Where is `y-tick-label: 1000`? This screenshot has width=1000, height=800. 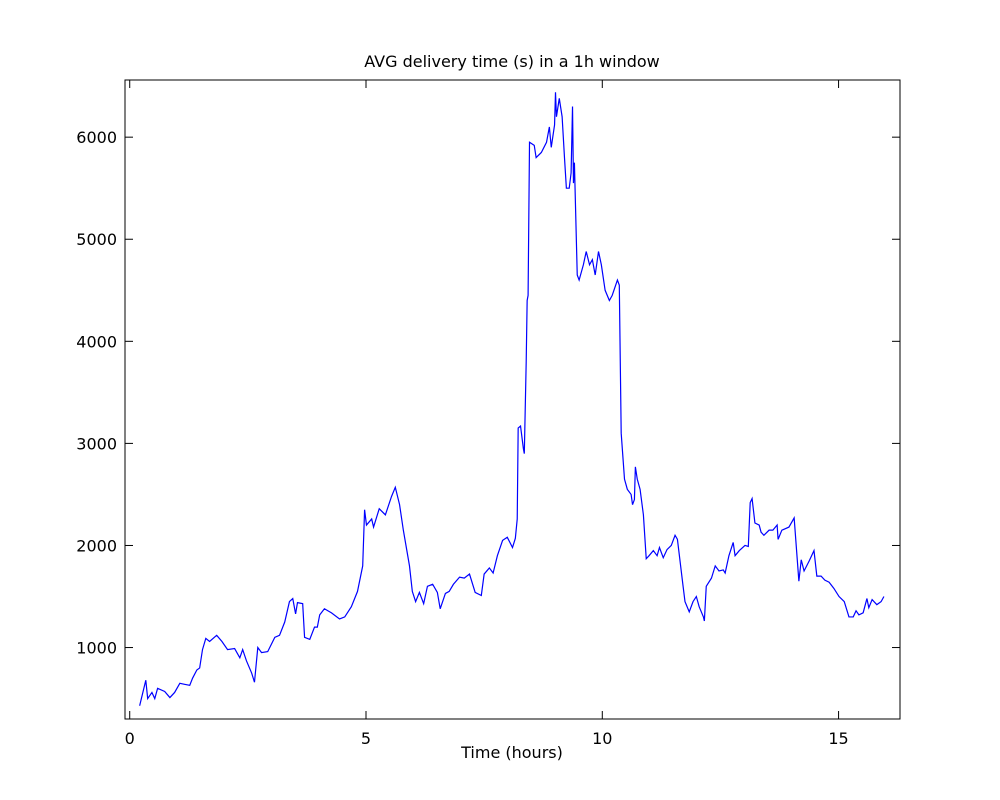 y-tick-label: 1000 is located at coordinates (96, 648).